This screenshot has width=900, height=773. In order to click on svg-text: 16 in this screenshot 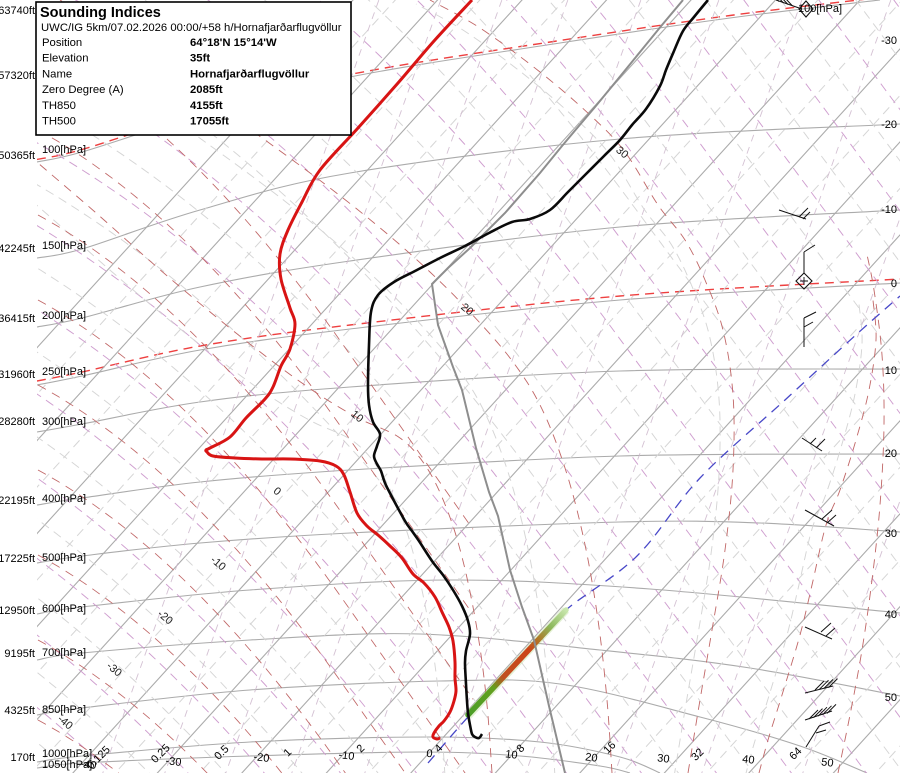, I will do `click(609, 747)`.